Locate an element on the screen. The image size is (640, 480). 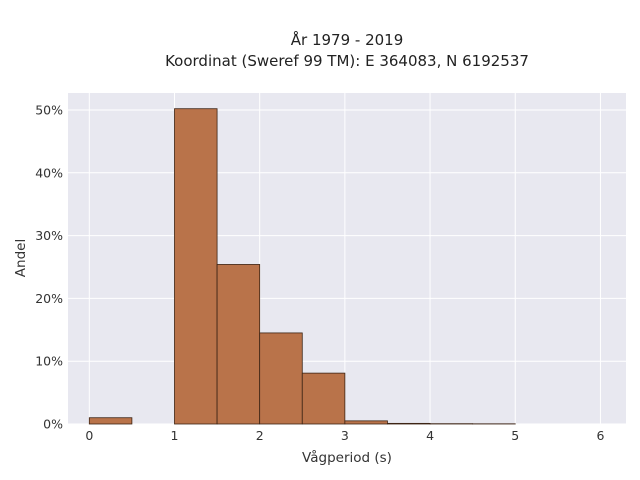
y-tick-label: 0% is located at coordinates (53, 424).